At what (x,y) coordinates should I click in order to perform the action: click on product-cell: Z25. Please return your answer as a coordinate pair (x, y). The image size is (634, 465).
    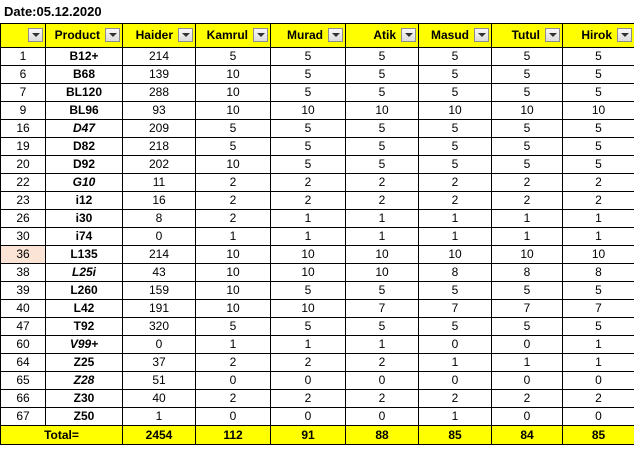
    Looking at the image, I should click on (84, 362).